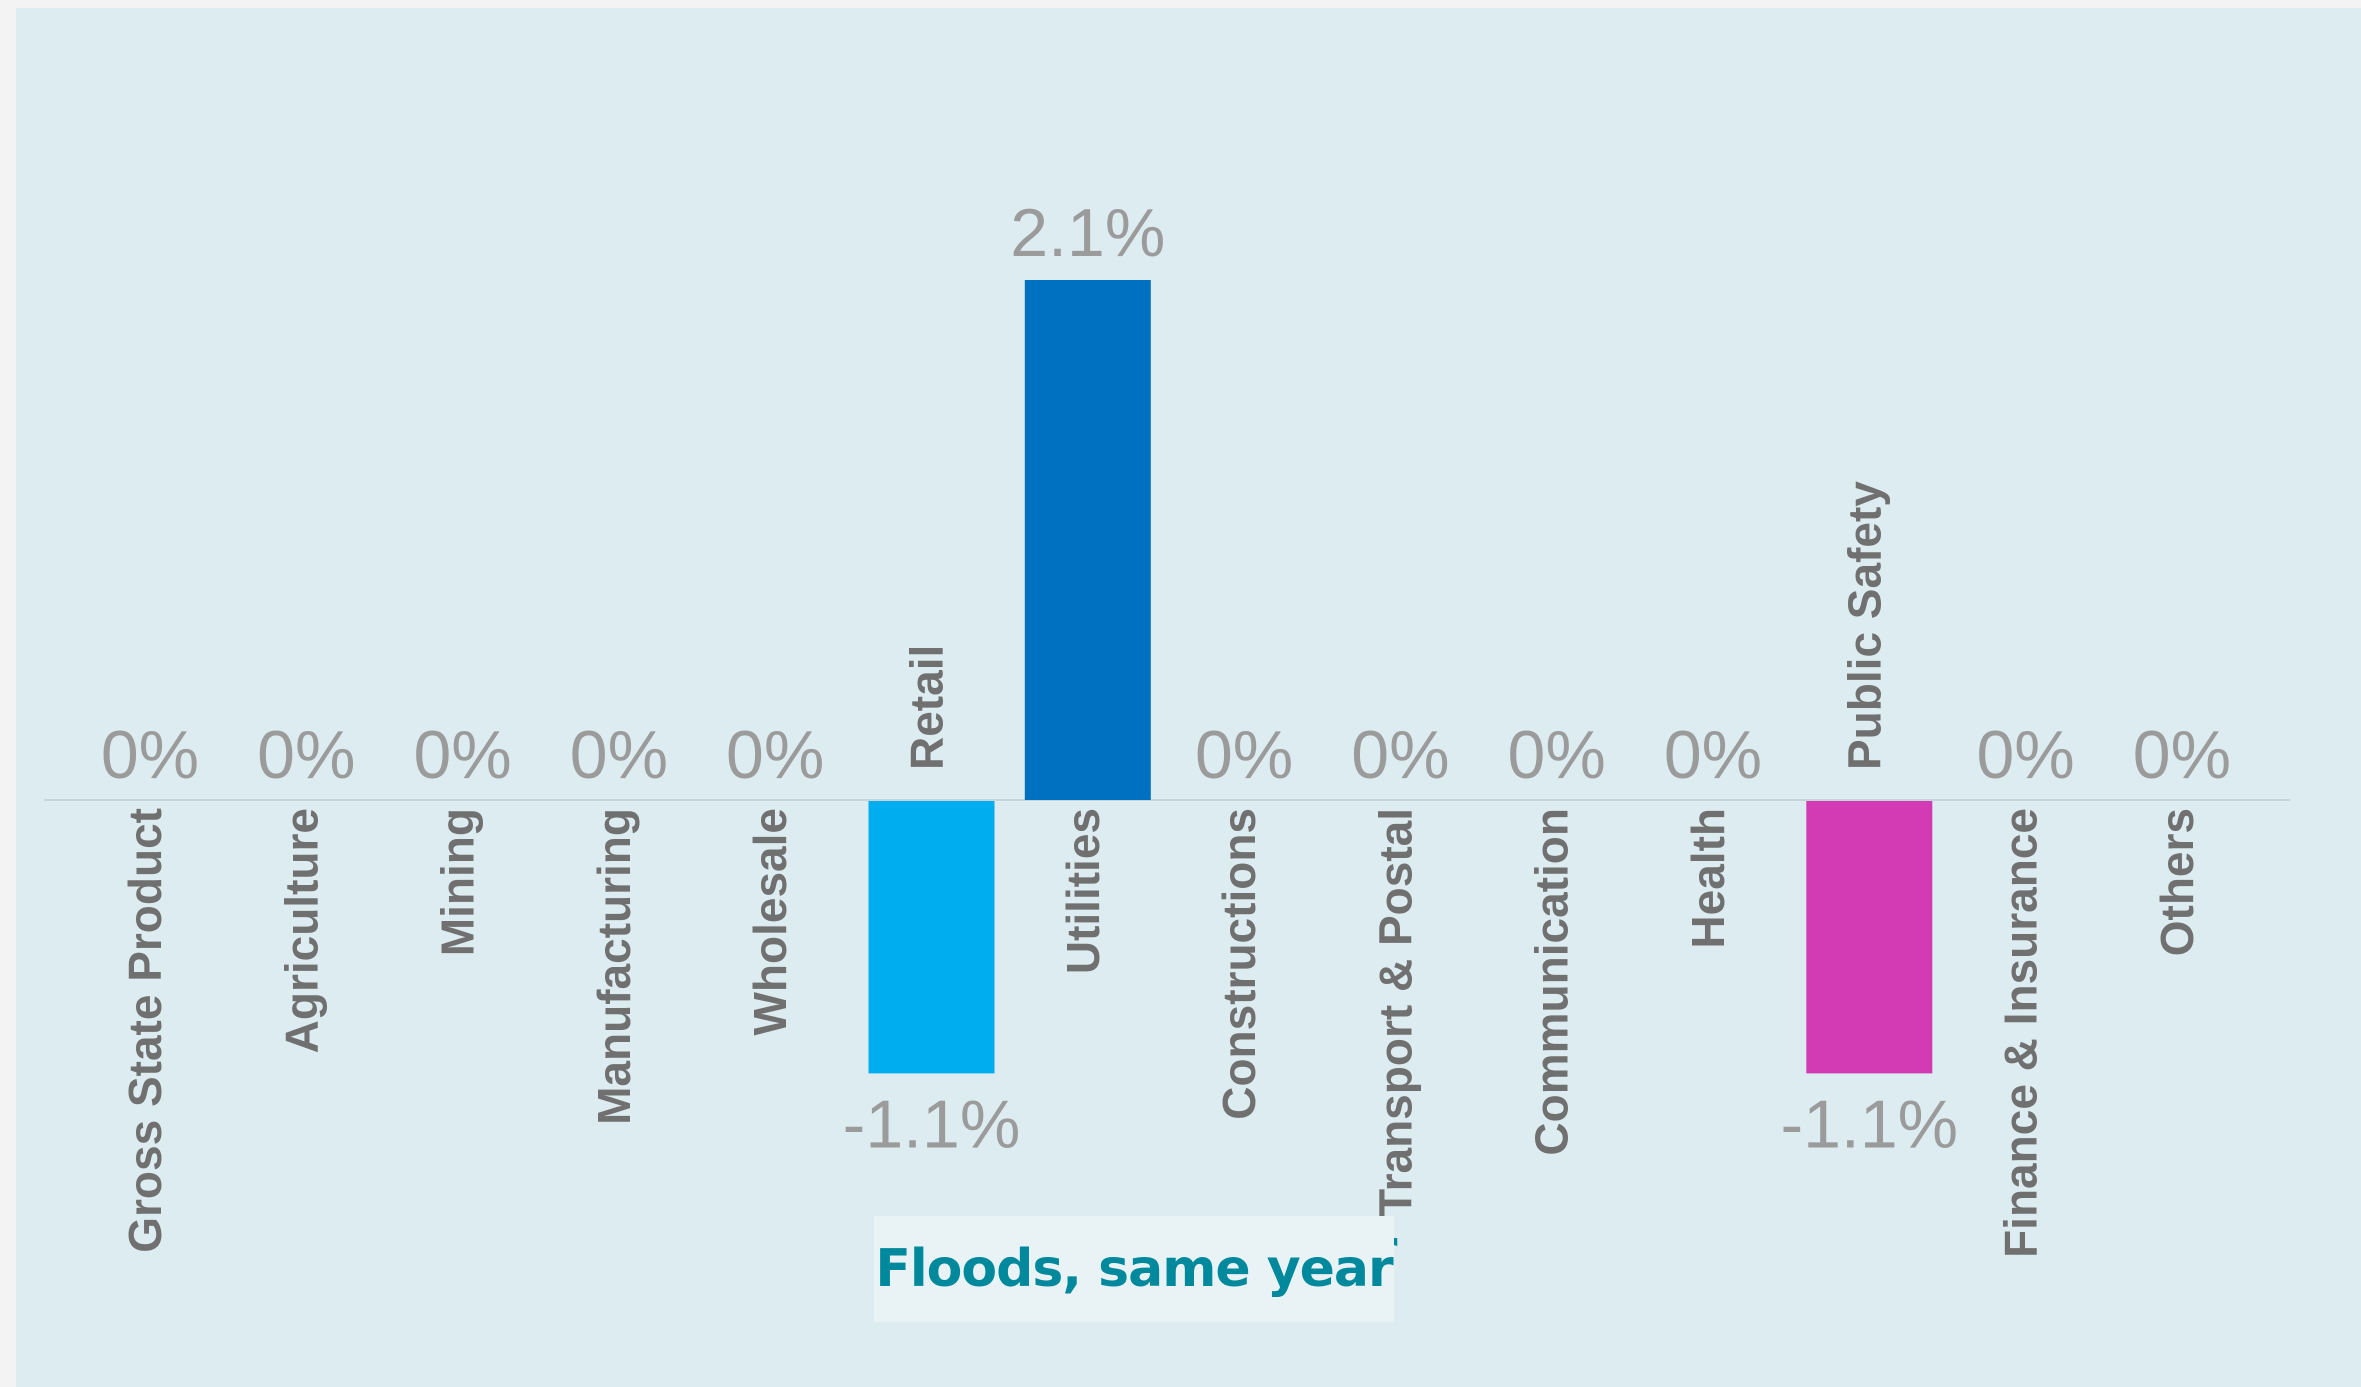 The image size is (2361, 1387). What do you see at coordinates (1869, 937) in the screenshot?
I see `bar-public-safety` at bounding box center [1869, 937].